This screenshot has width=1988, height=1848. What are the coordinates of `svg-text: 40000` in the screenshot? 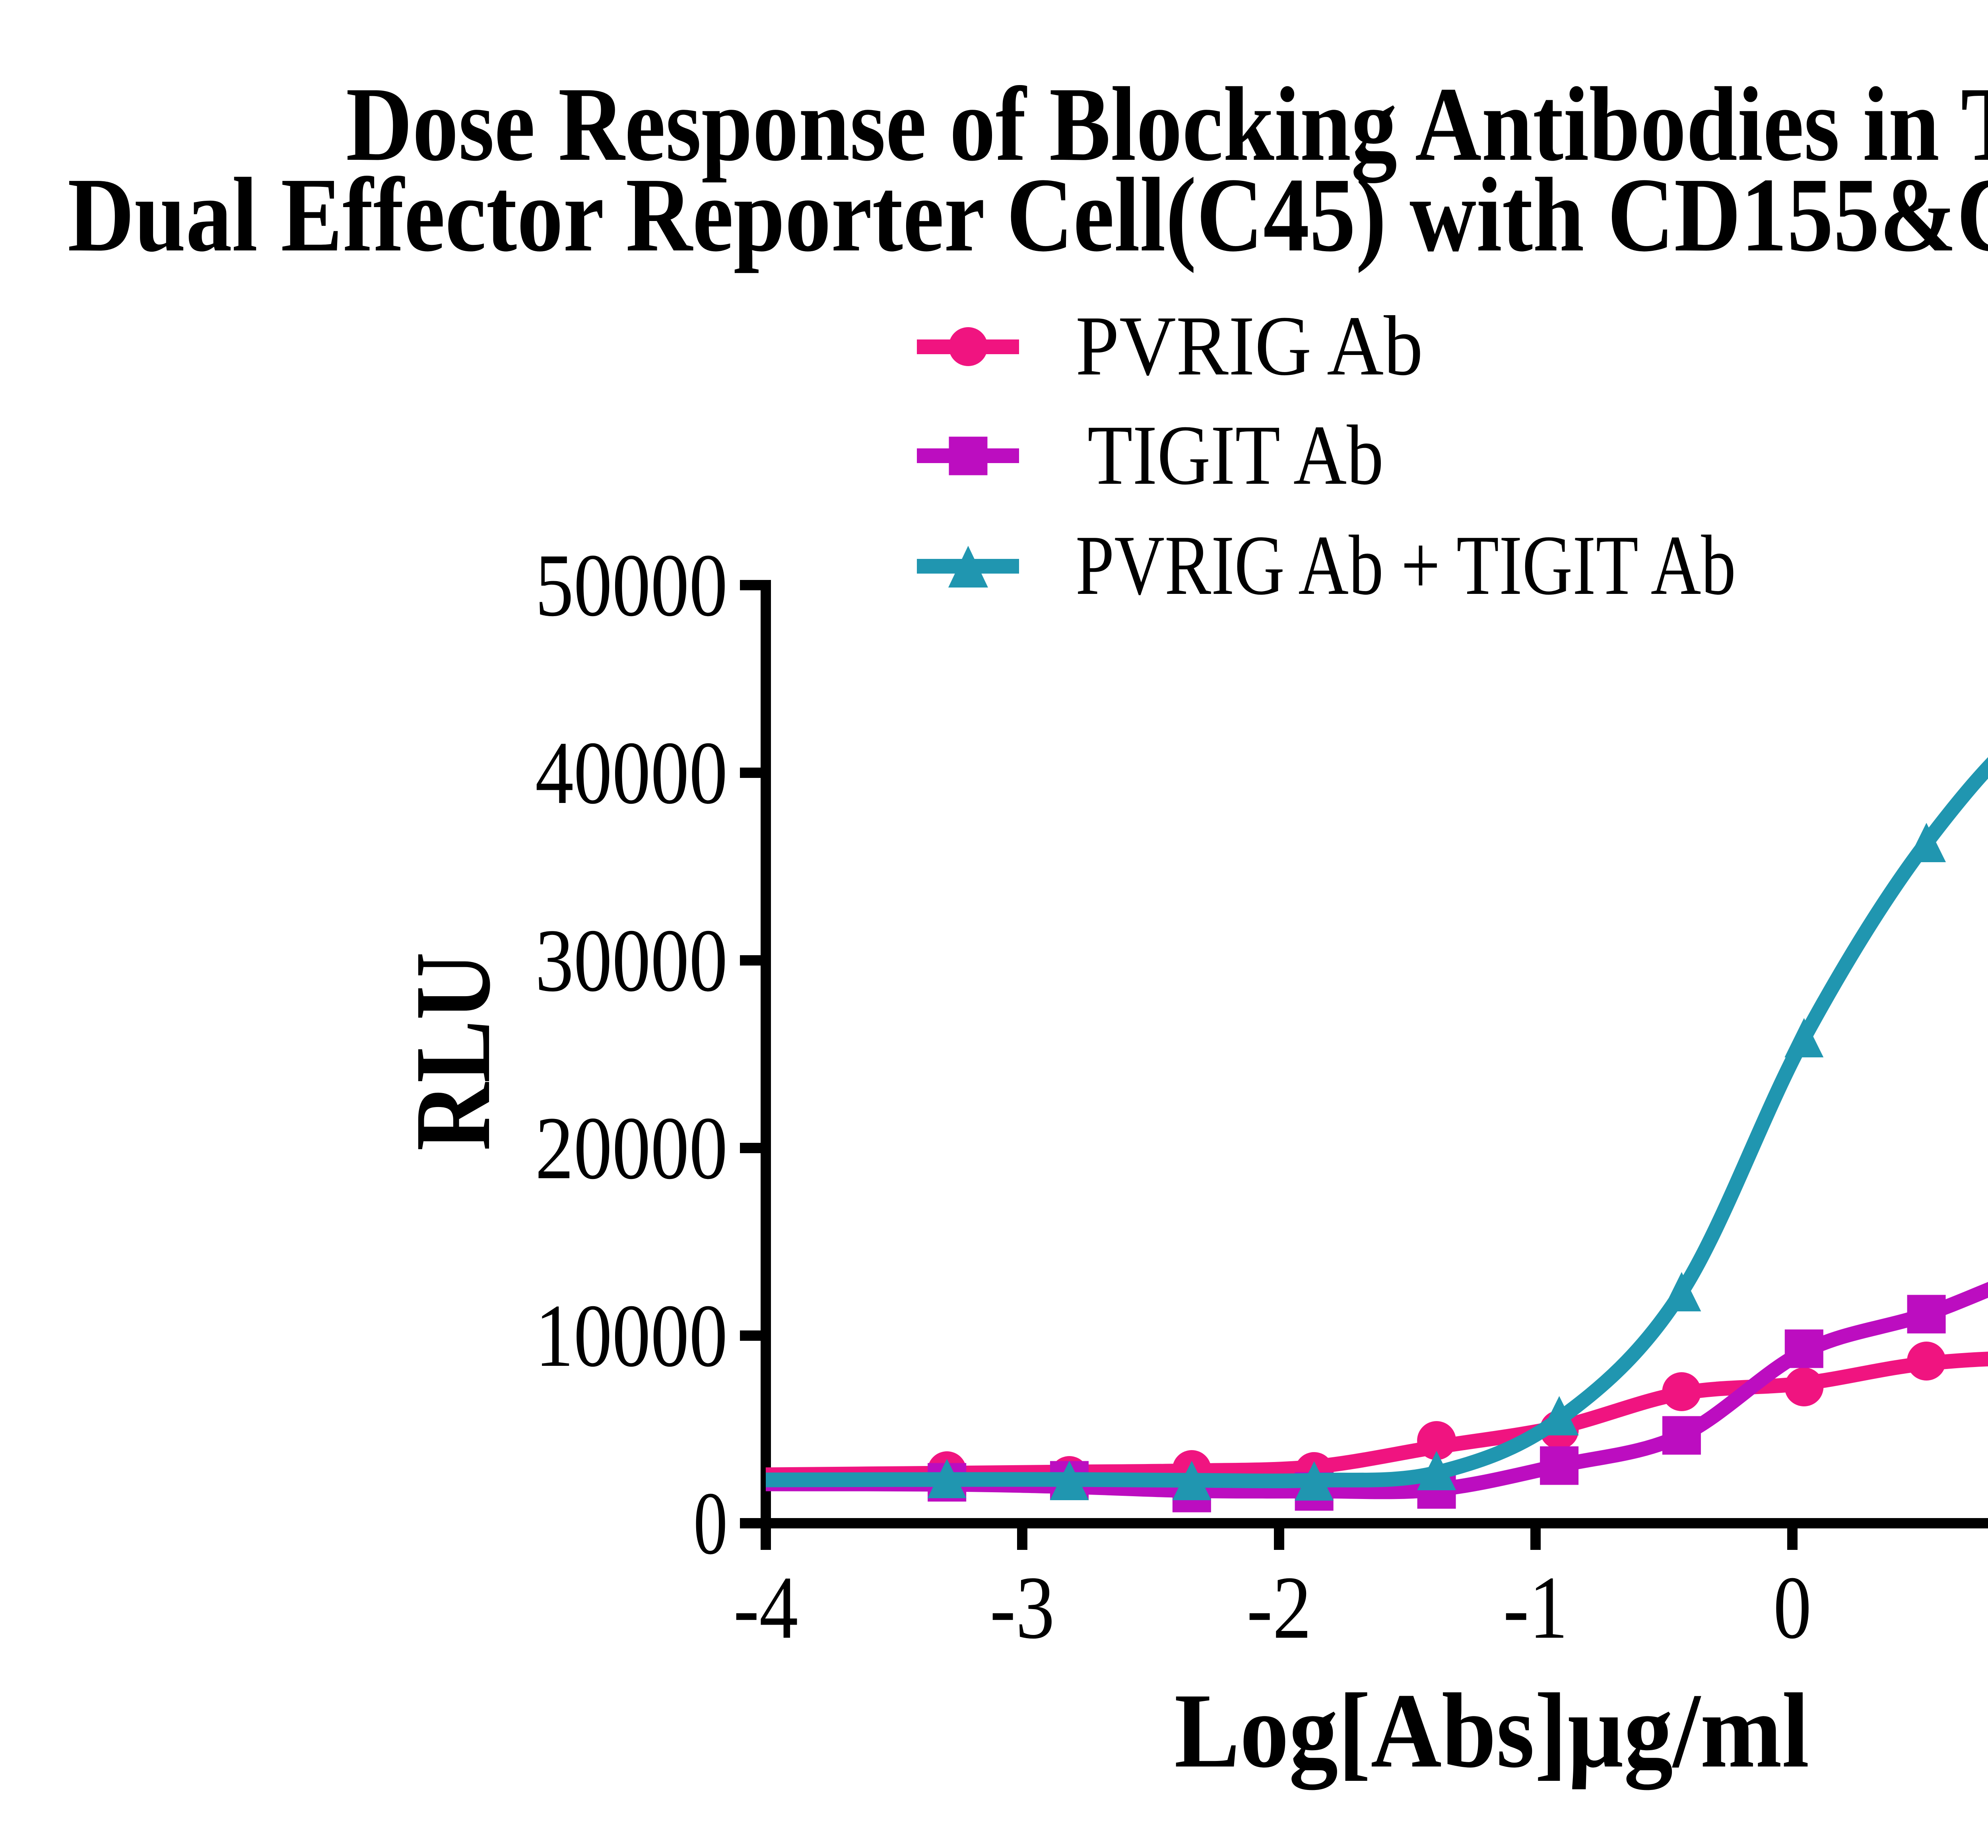 It's located at (631, 772).